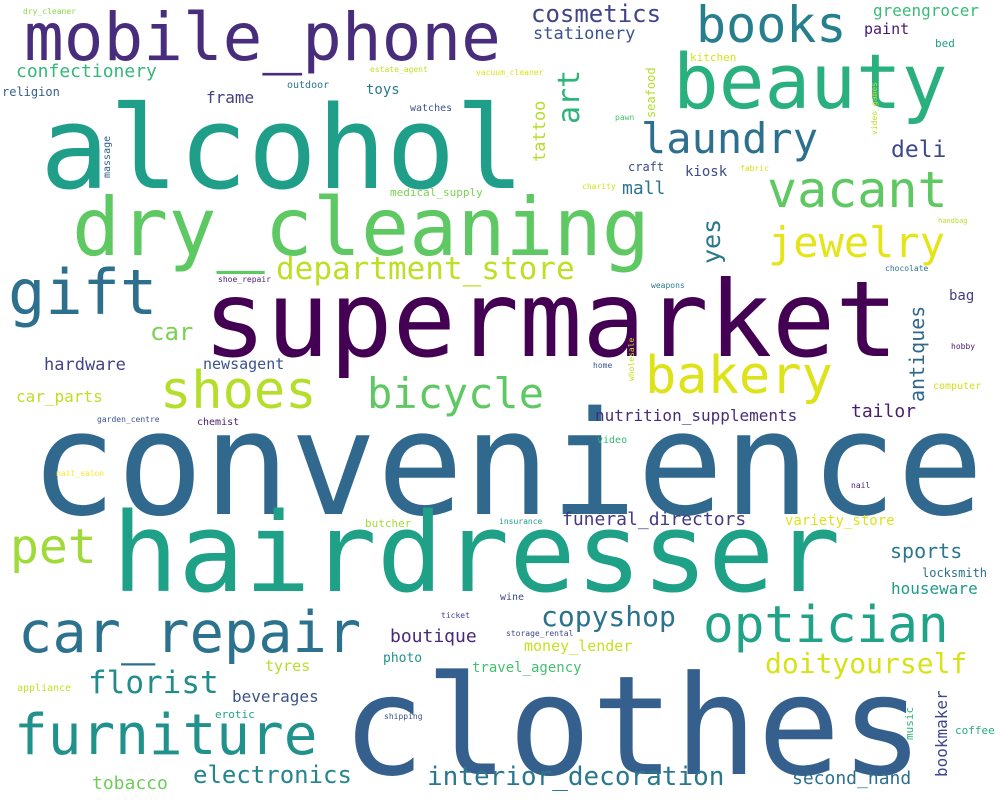  I want to click on word-car-parts: car_parts, so click(59, 396).